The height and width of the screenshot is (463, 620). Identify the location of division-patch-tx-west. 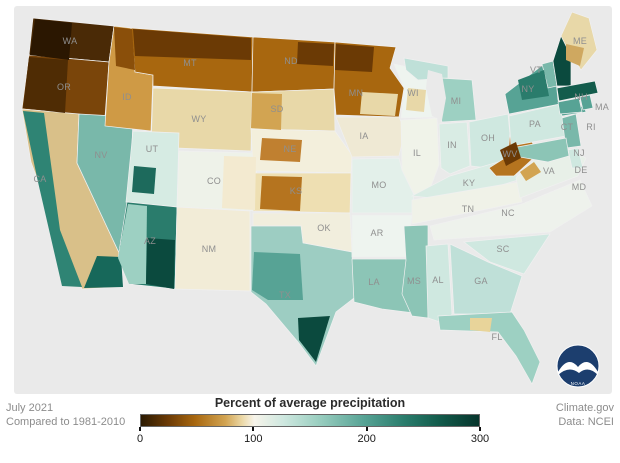
(277, 276).